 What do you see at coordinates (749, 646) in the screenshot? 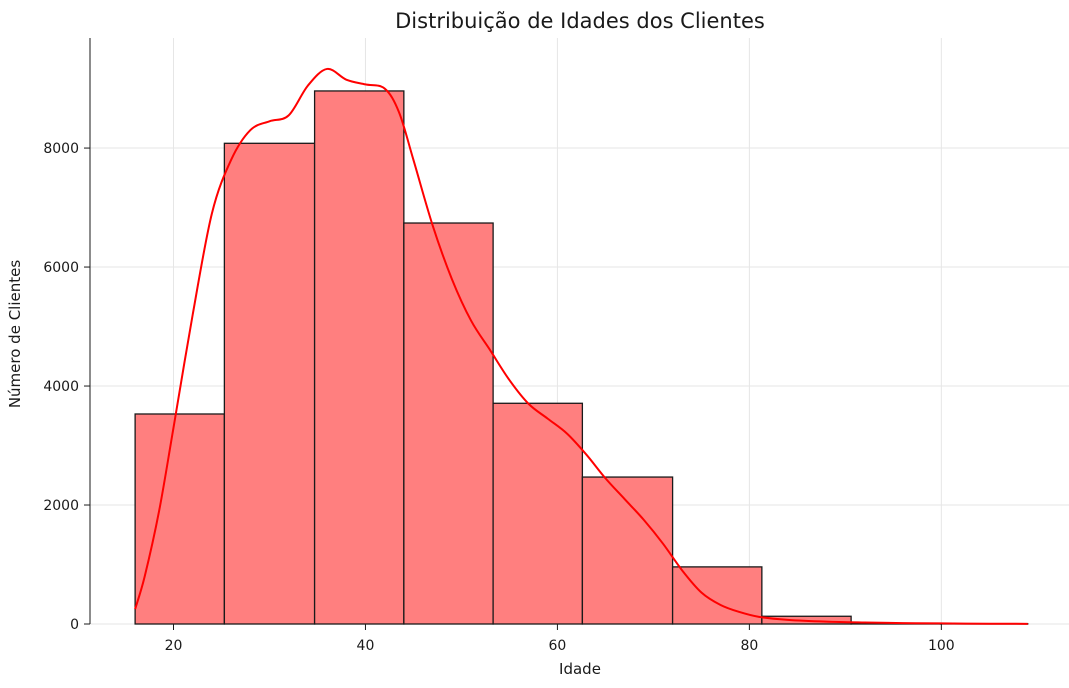
I see `x-tick-label: 80` at bounding box center [749, 646].